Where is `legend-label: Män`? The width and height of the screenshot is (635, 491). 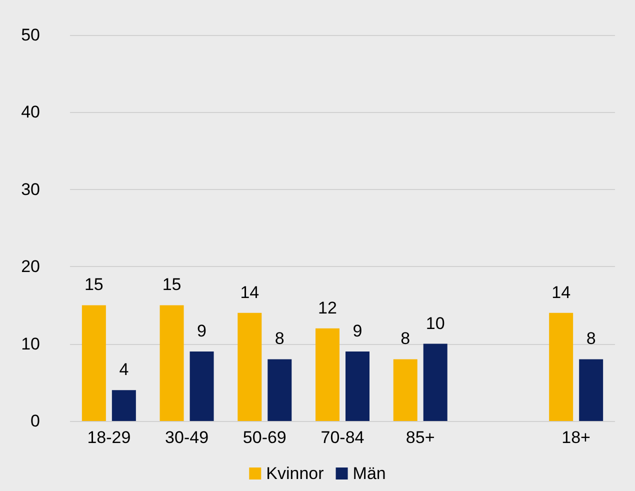
legend-label: Män is located at coordinates (369, 473).